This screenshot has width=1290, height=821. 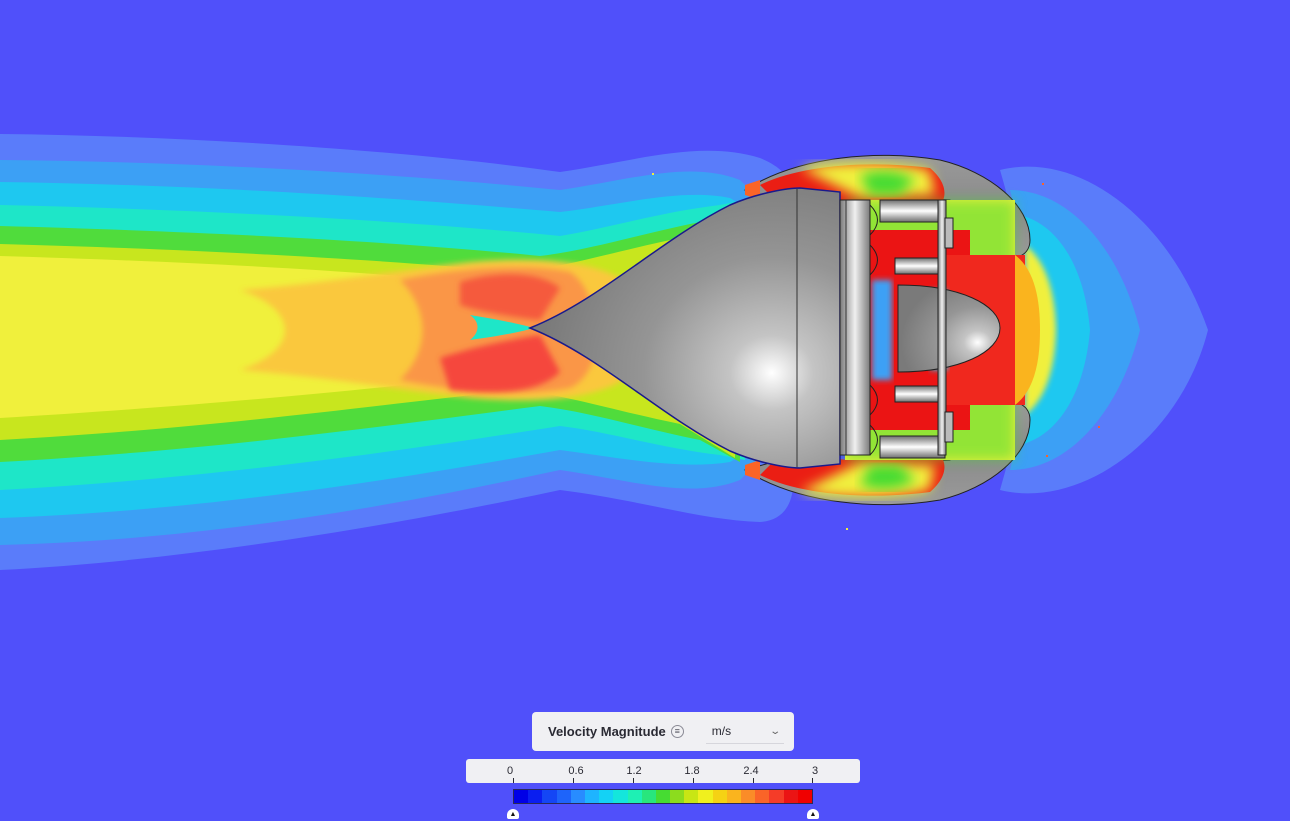 What do you see at coordinates (576, 771) in the screenshot?
I see `tick-label: 0.6` at bounding box center [576, 771].